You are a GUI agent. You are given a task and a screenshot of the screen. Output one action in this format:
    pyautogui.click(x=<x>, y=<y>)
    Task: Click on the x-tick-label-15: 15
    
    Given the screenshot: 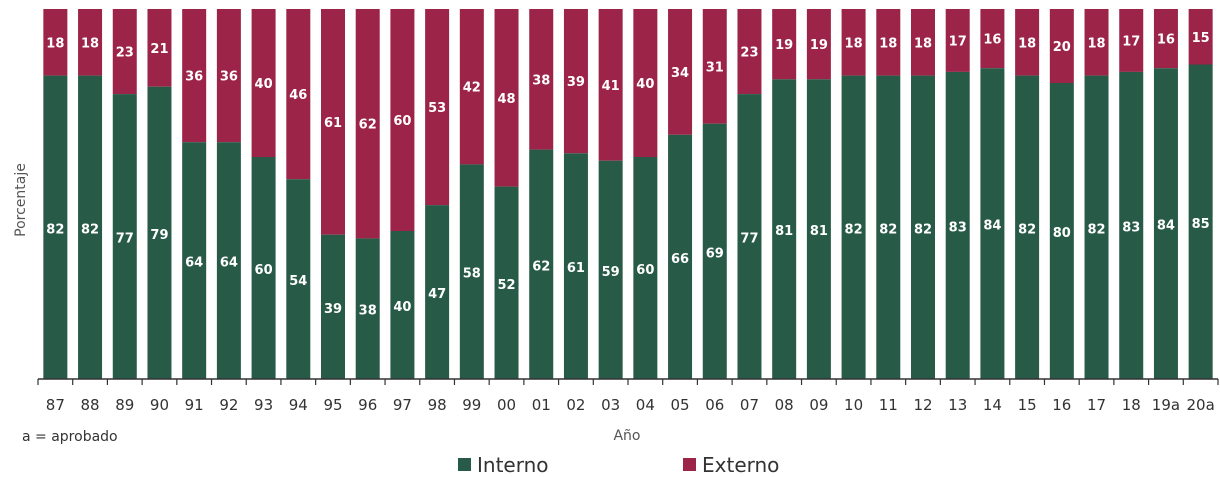 What is the action you would take?
    pyautogui.click(x=1027, y=405)
    